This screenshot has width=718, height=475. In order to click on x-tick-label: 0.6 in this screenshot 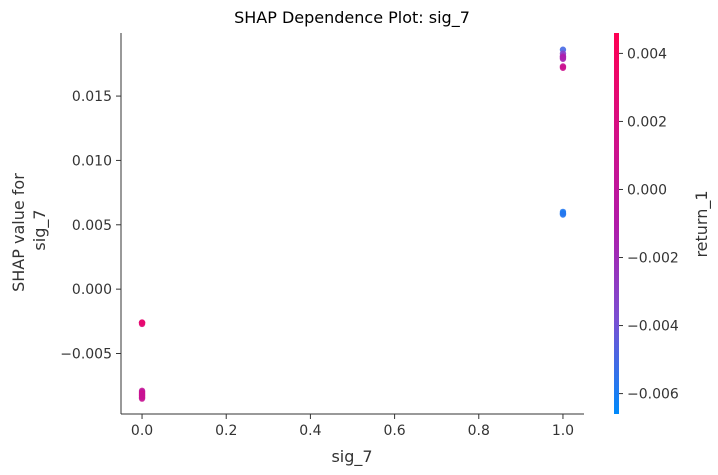, I will do `click(394, 431)`.